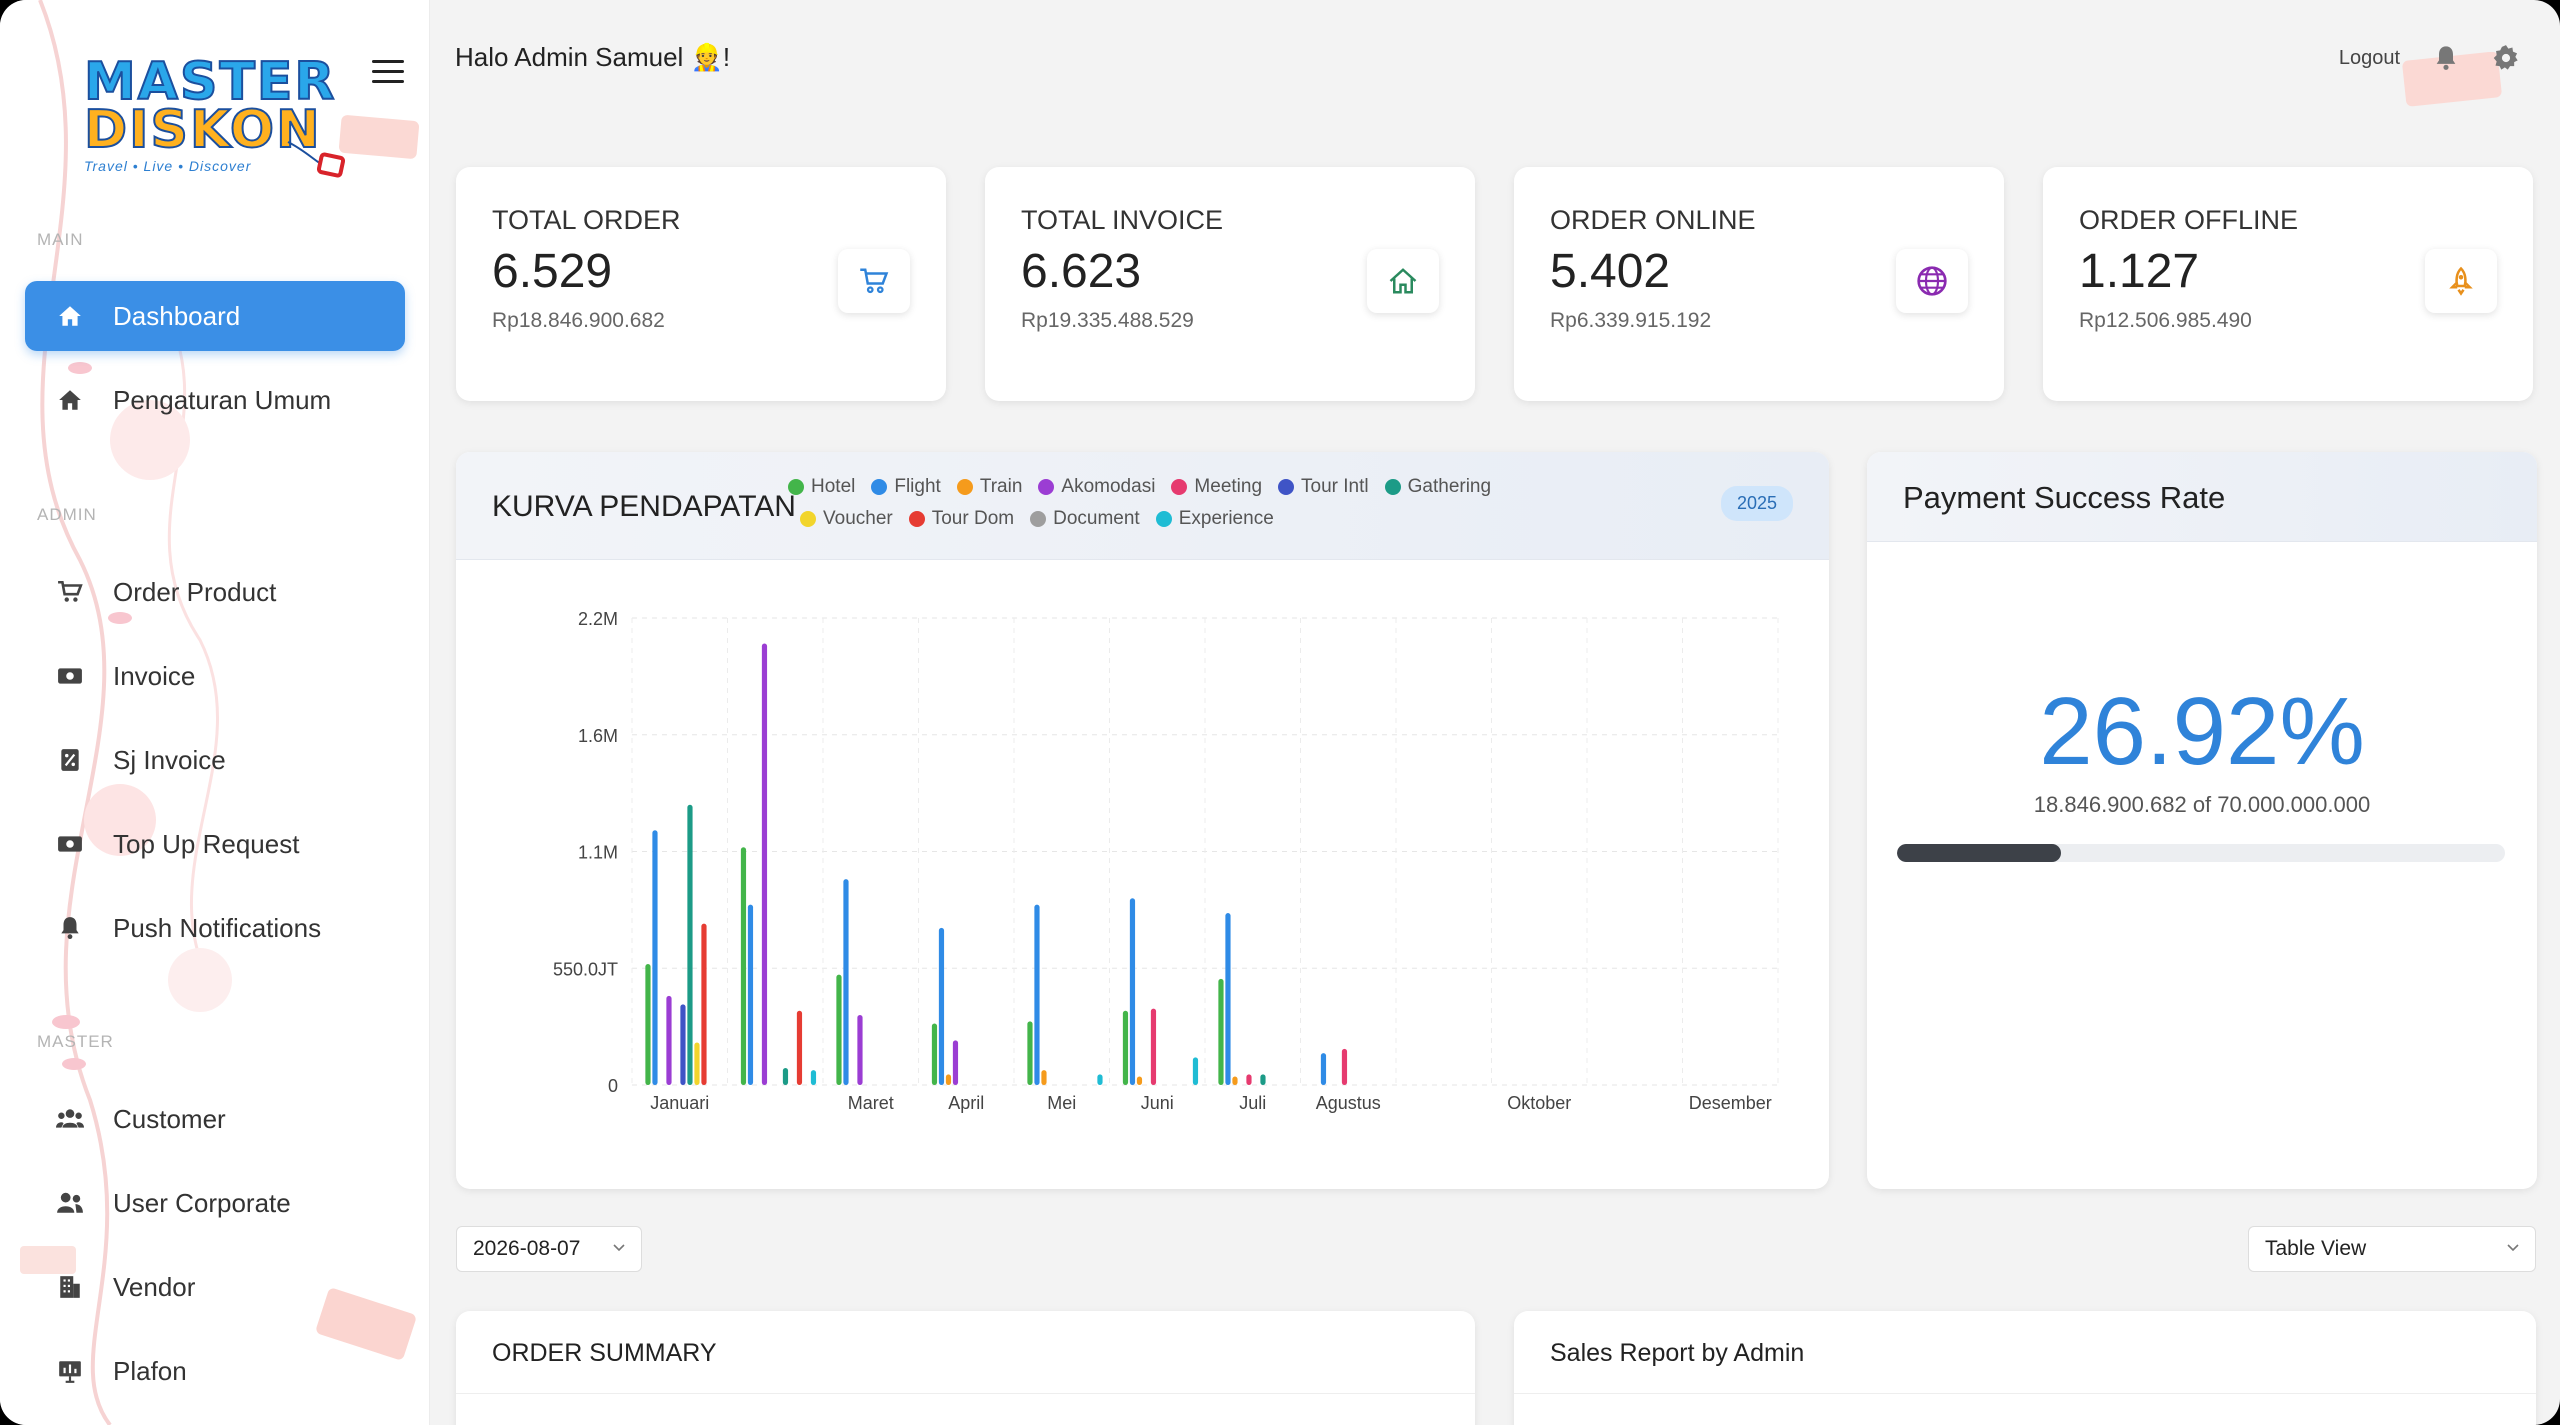  I want to click on date-value: 2026-08-07, so click(527, 1248).